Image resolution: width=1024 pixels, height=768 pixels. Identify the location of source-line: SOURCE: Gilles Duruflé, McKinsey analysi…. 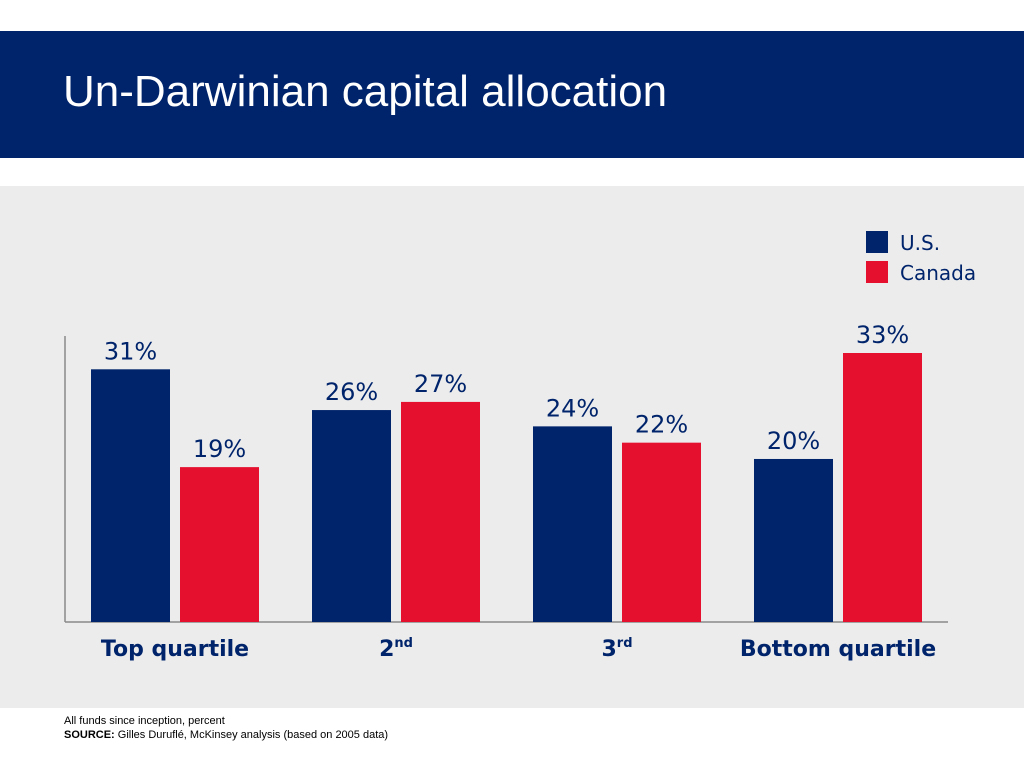
(226, 735).